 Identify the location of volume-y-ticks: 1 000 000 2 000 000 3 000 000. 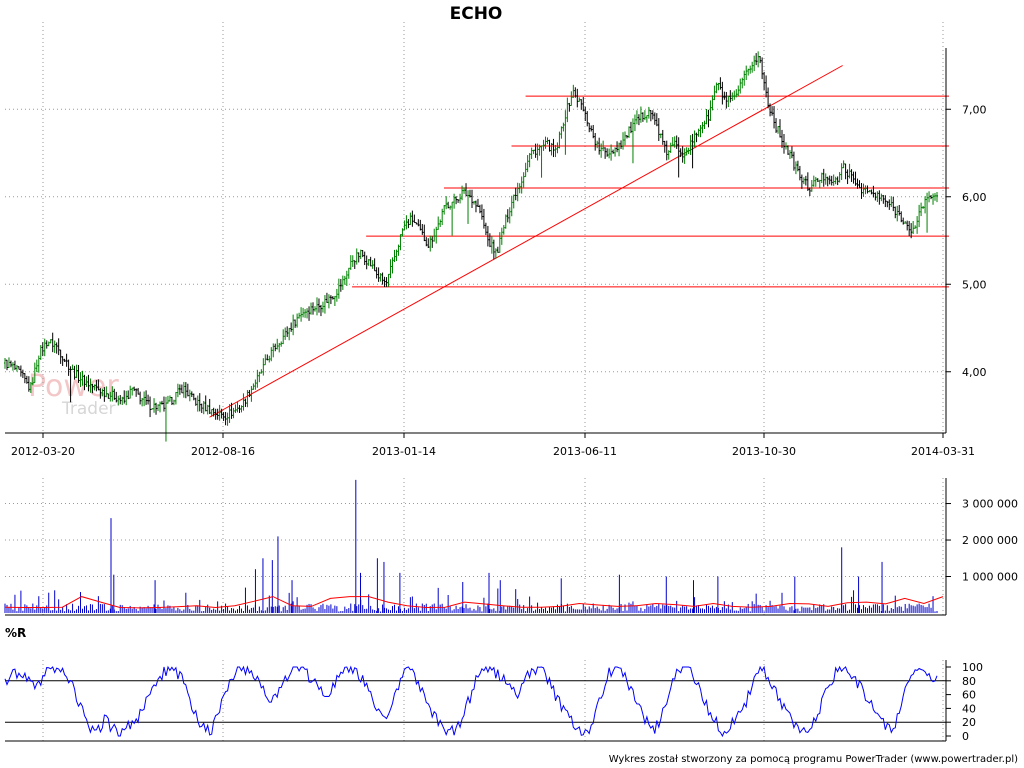
(982, 541).